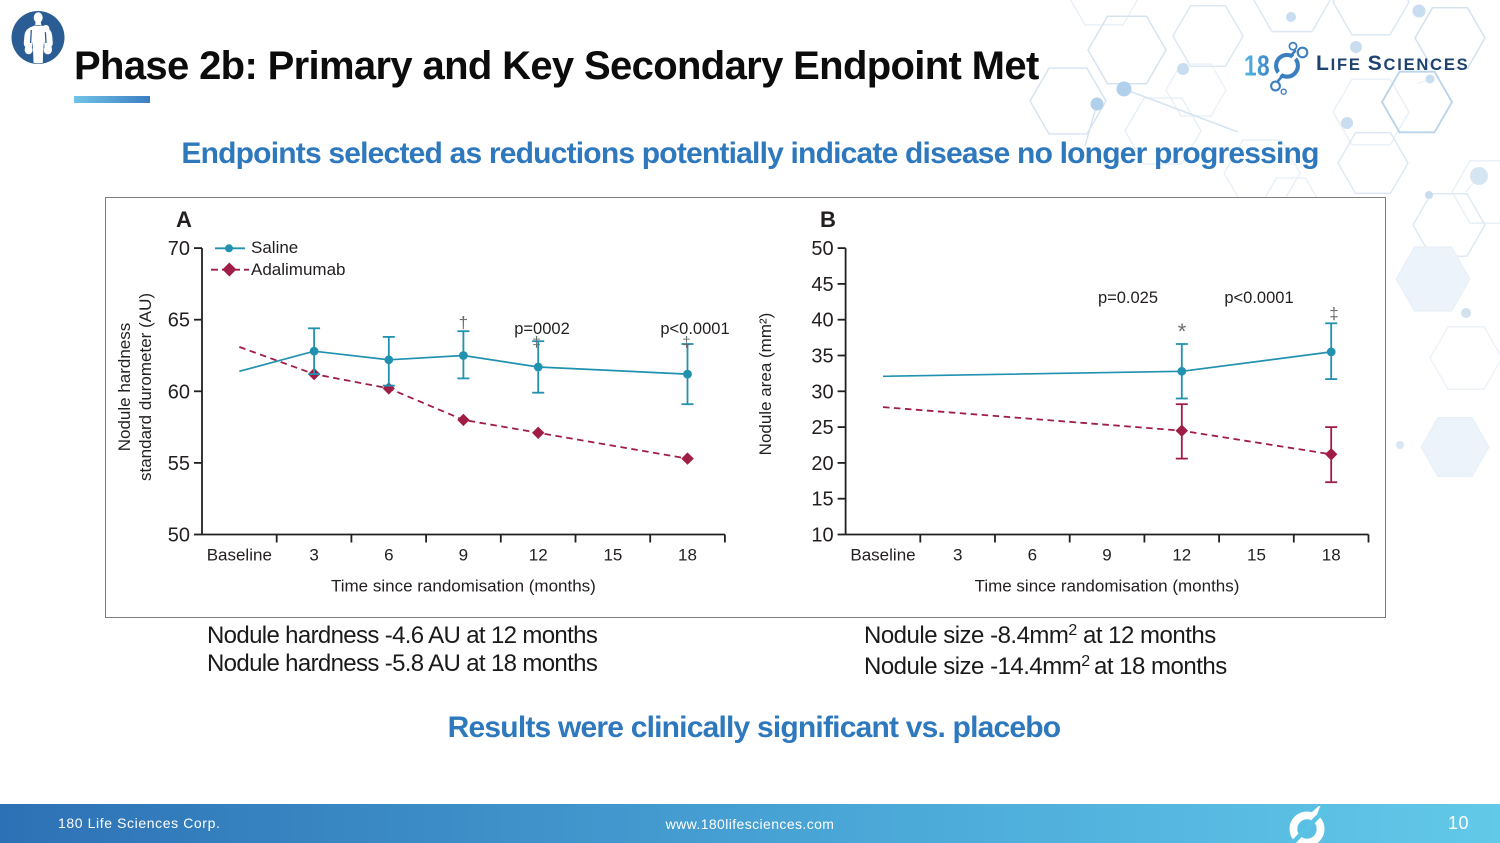  I want to click on svg-text: p=0002, so click(542, 329).